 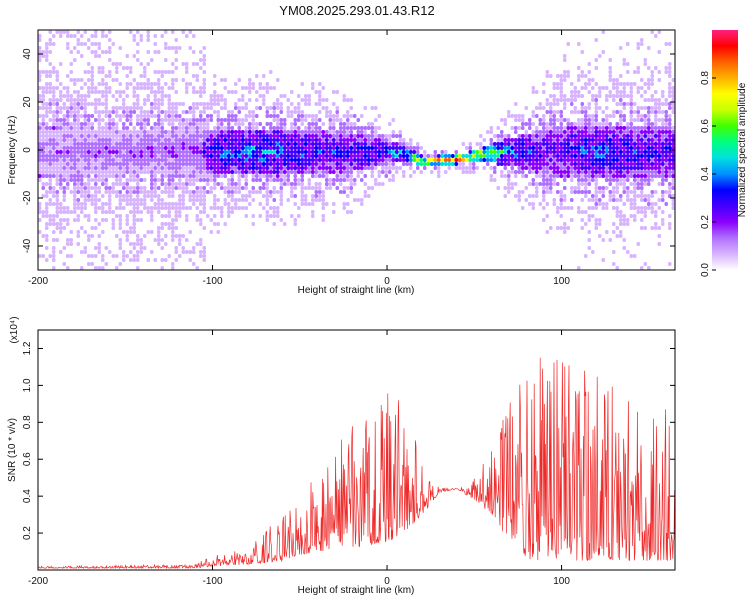 I want to click on snr-x-label: Height of straight line (km), so click(x=356, y=590).